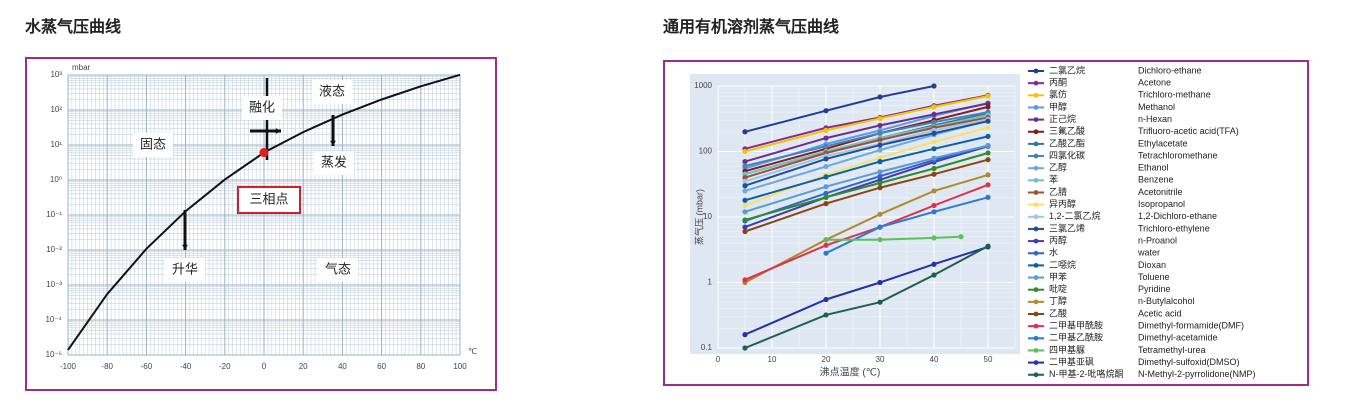  I want to click on legend-label: Trichloro-ethylene, so click(1174, 228).